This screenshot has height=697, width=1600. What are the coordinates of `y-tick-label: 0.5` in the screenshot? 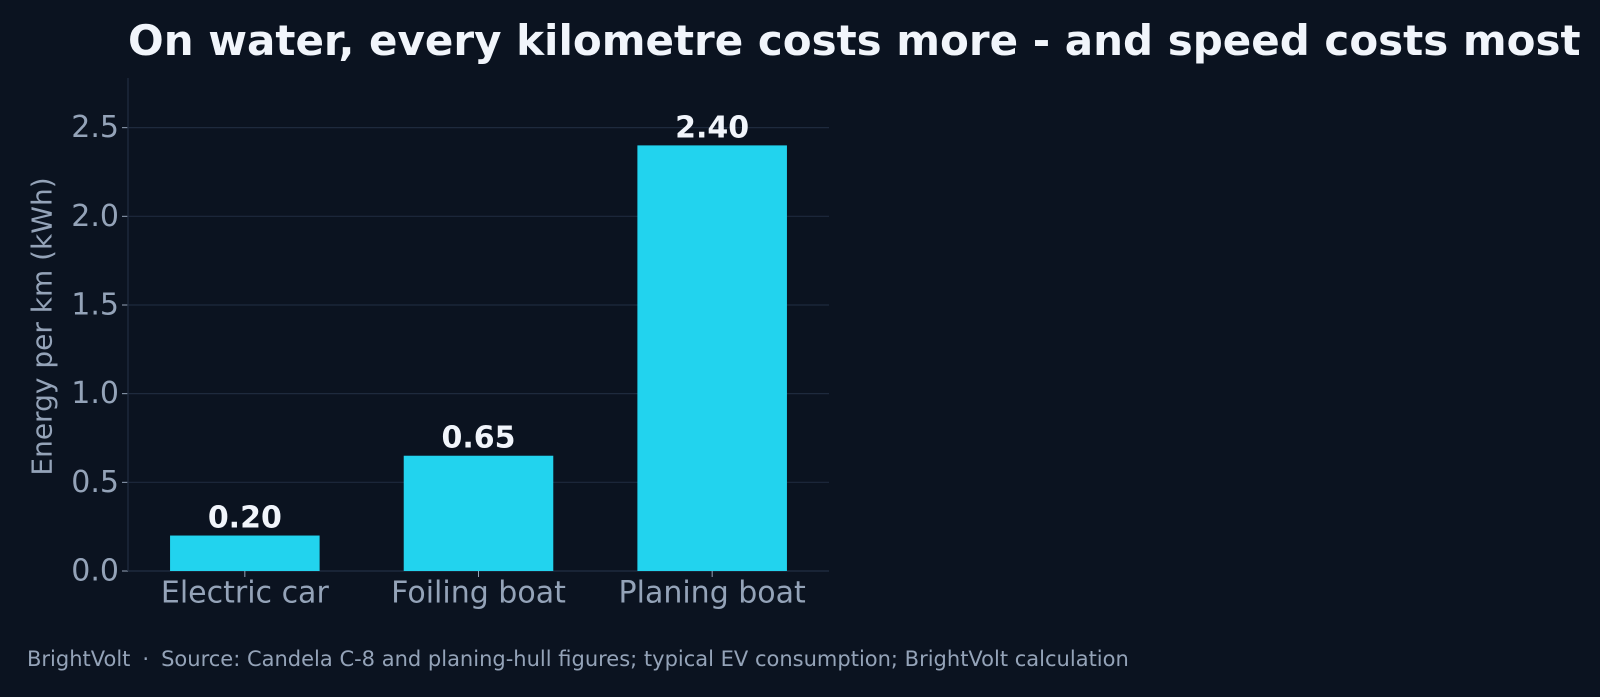 It's located at (95, 482).